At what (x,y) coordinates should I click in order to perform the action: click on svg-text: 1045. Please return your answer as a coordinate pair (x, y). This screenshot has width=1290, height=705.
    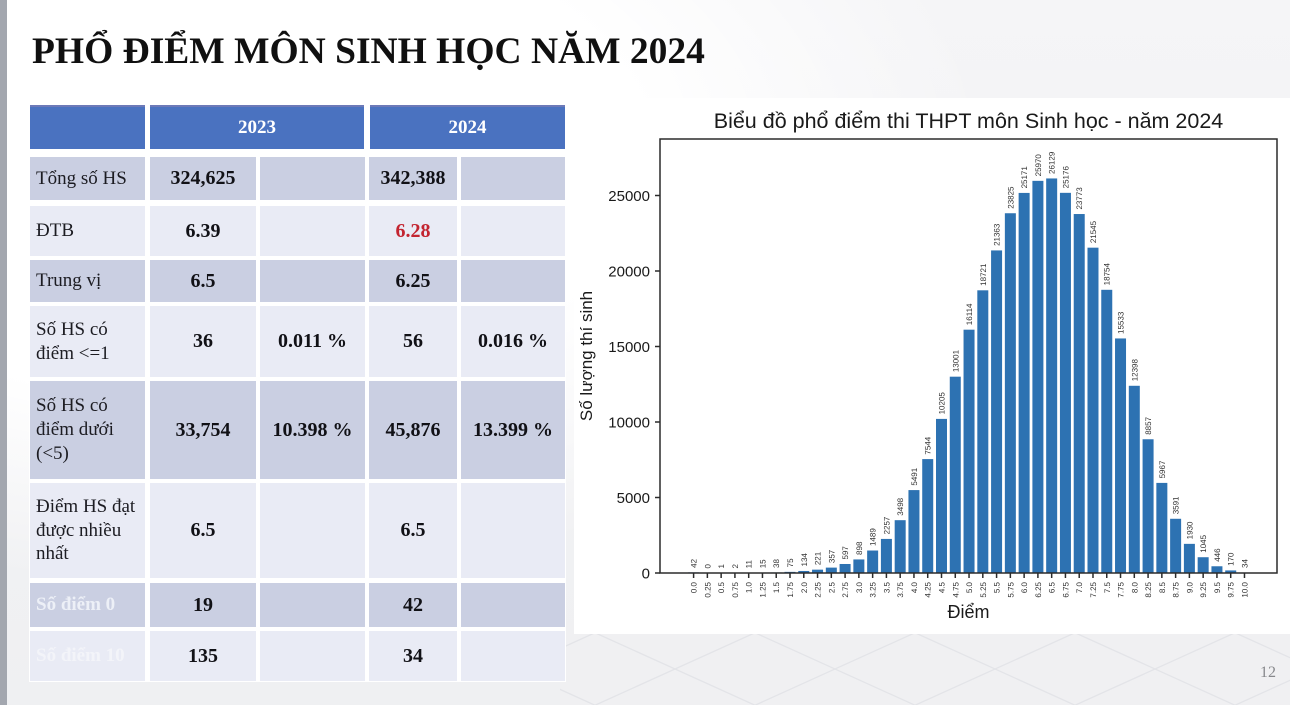
    Looking at the image, I should click on (1203, 543).